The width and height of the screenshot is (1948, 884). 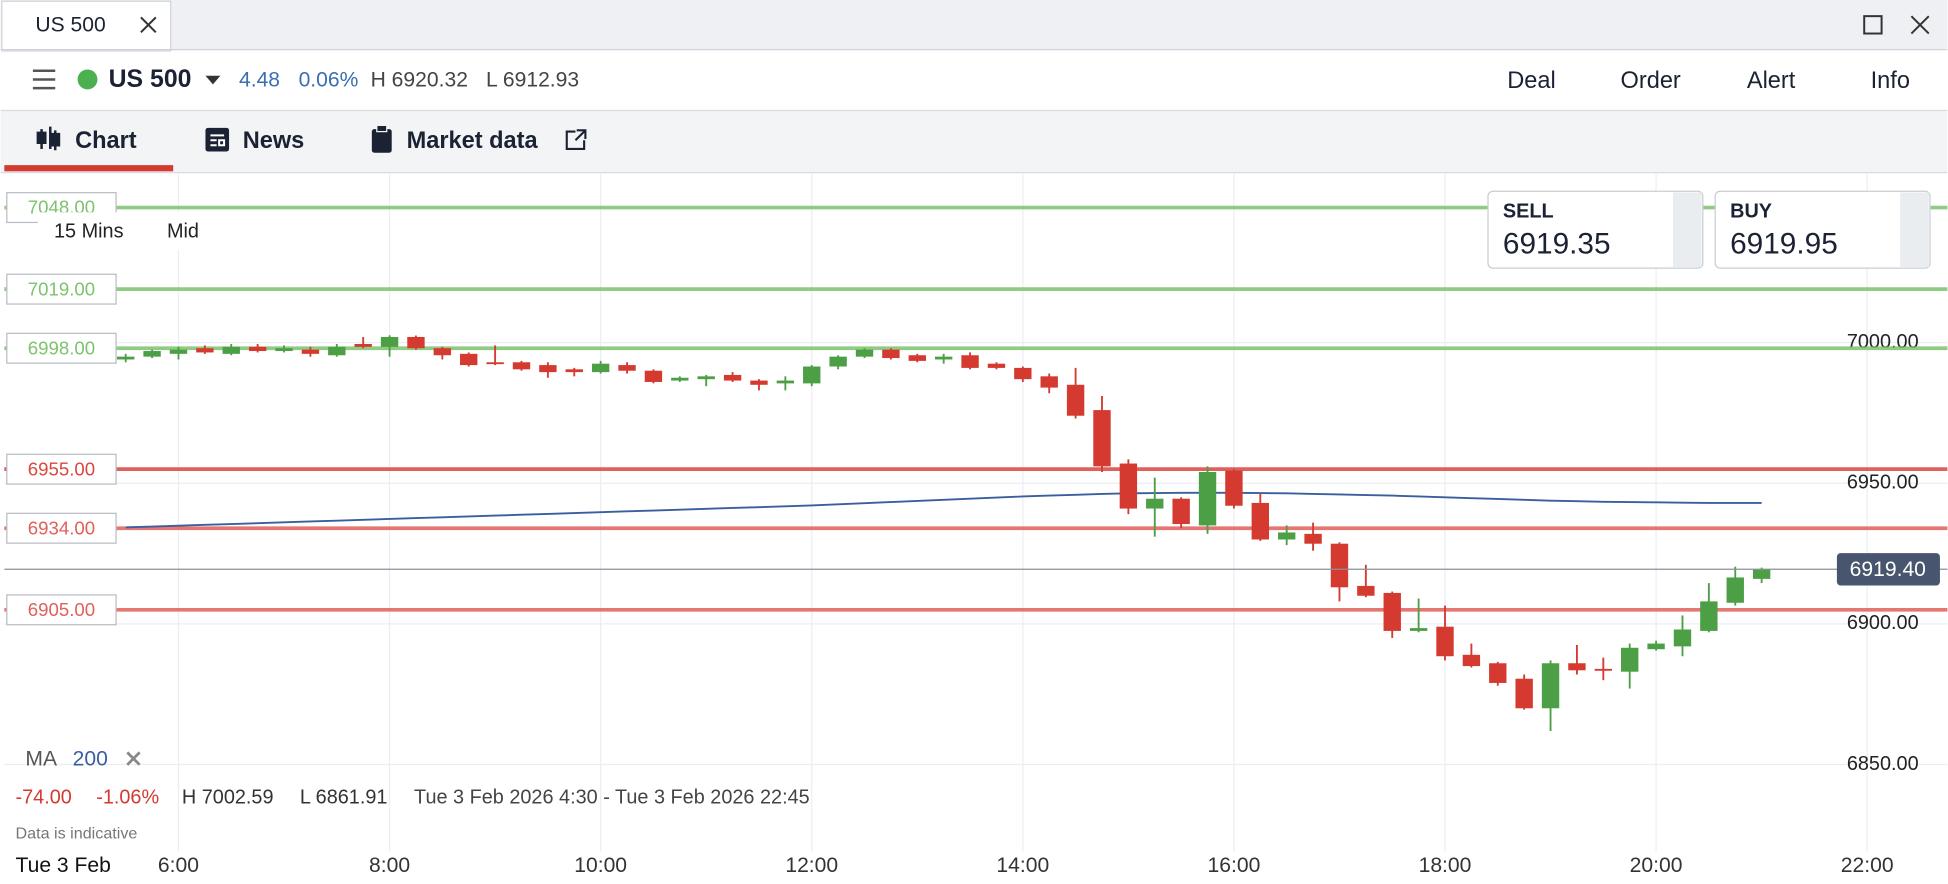 What do you see at coordinates (148, 24) in the screenshot?
I see `close-tab-icon` at bounding box center [148, 24].